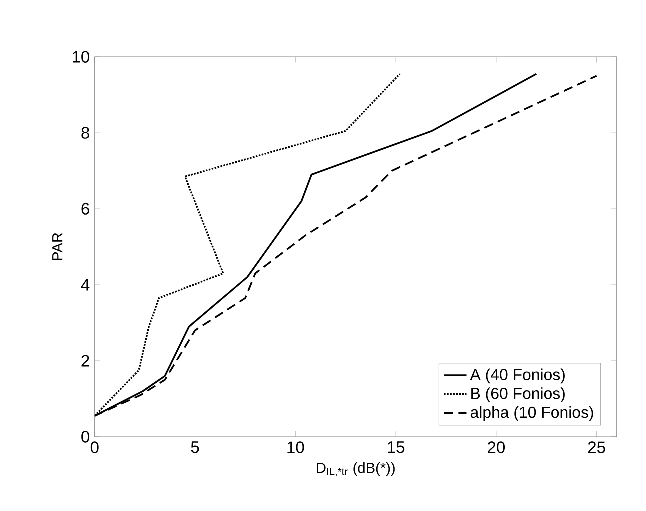 Image resolution: width=646 pixels, height=511 pixels. What do you see at coordinates (518, 395) in the screenshot?
I see `legend-label: B (60 Fonios)` at bounding box center [518, 395].